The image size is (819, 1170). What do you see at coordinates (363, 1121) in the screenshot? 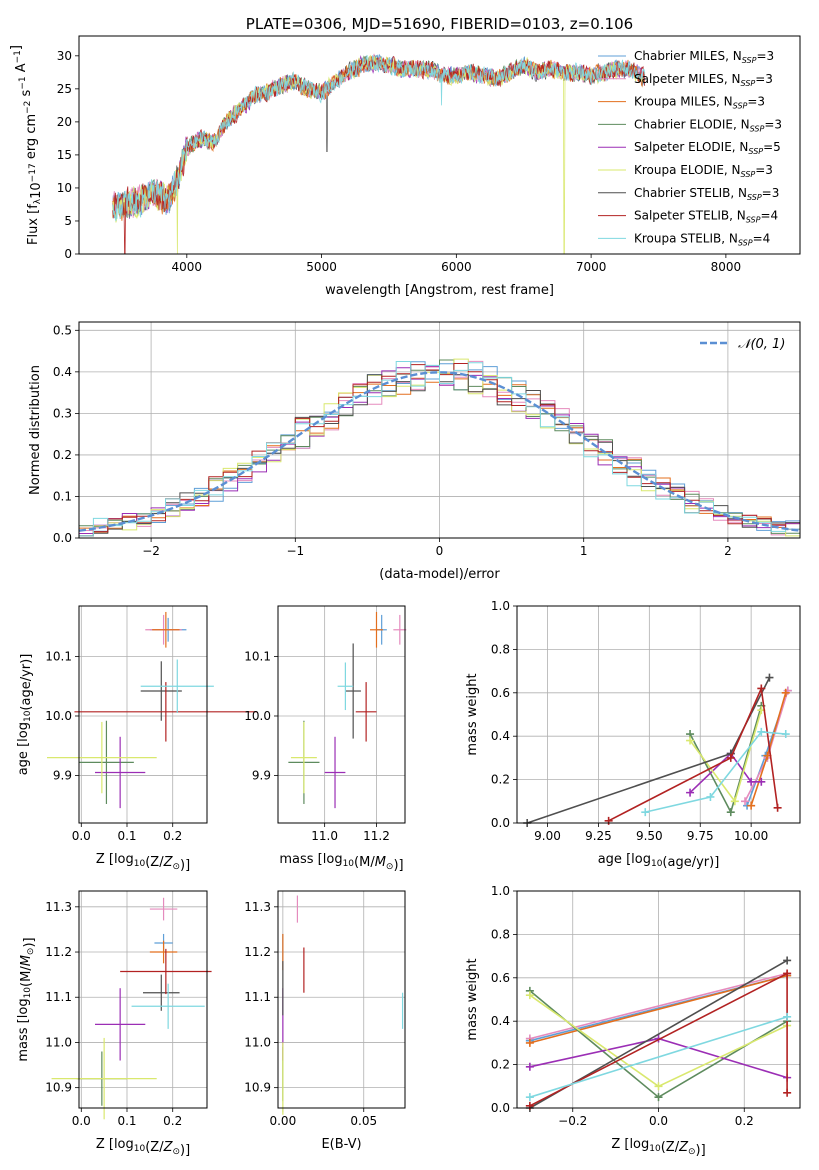
I see `x-tick-label: 0.05` at bounding box center [363, 1121].